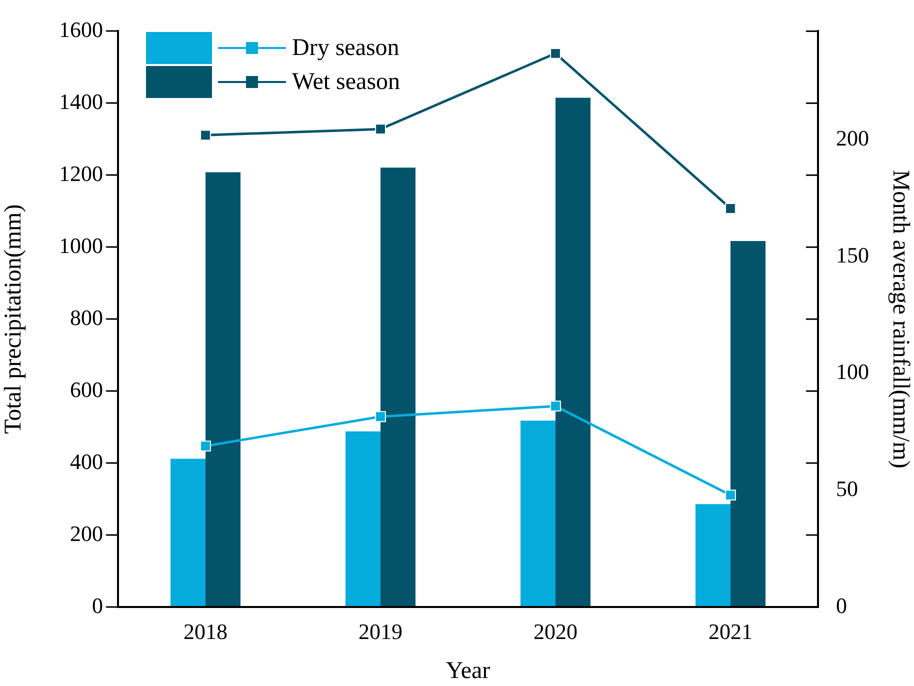 This screenshot has width=914, height=686. Describe the element at coordinates (81, 29) in the screenshot. I see `y-tick-label: 1600` at that location.